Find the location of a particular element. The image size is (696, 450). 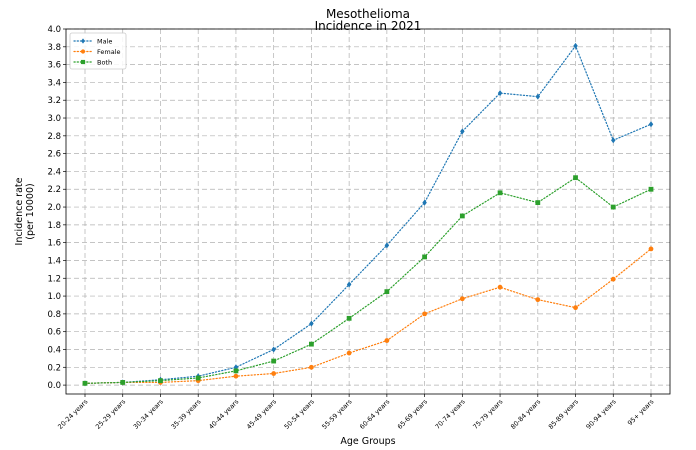

x-tick-label: 50-54 years is located at coordinates (300, 414).